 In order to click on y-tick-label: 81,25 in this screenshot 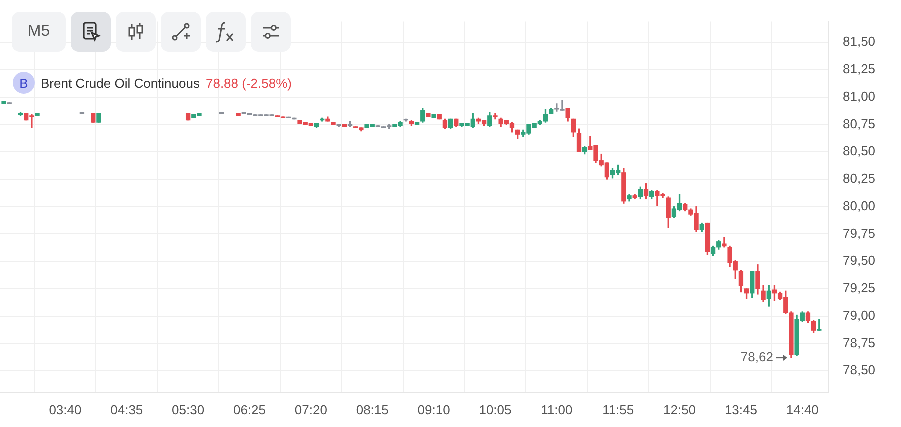, I will do `click(859, 69)`.